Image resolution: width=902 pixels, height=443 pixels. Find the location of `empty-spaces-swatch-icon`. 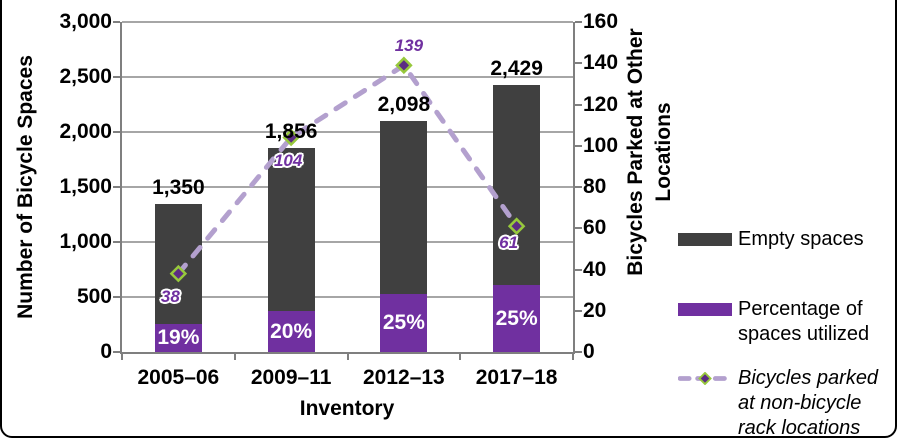

empty-spaces-swatch-icon is located at coordinates (705, 239).